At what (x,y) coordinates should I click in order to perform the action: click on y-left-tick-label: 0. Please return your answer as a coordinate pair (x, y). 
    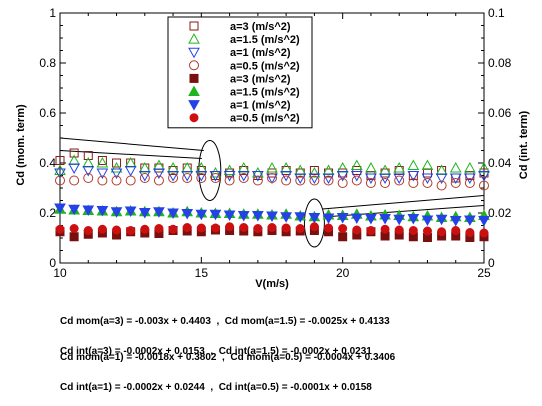
    Looking at the image, I should click on (52, 263).